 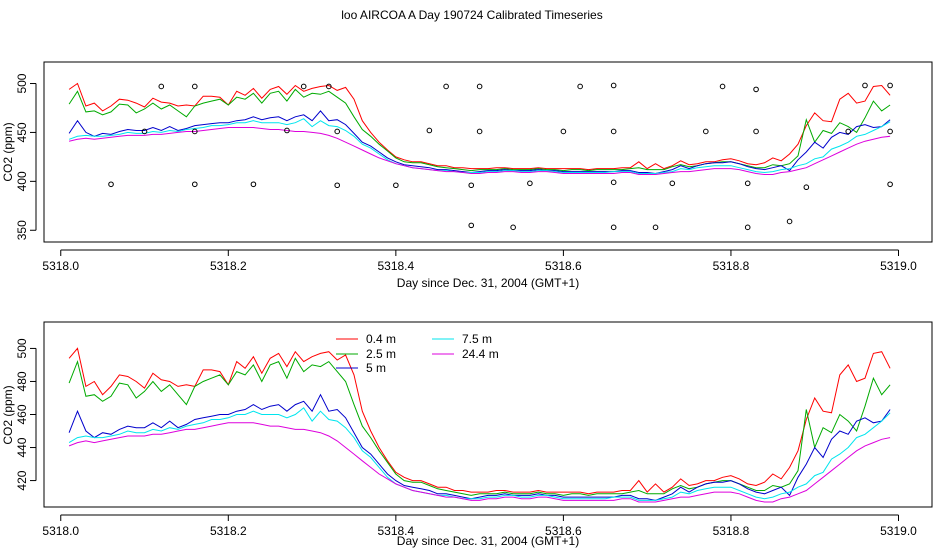 I want to click on top-y-tick-label: 350, so click(x=22, y=230).